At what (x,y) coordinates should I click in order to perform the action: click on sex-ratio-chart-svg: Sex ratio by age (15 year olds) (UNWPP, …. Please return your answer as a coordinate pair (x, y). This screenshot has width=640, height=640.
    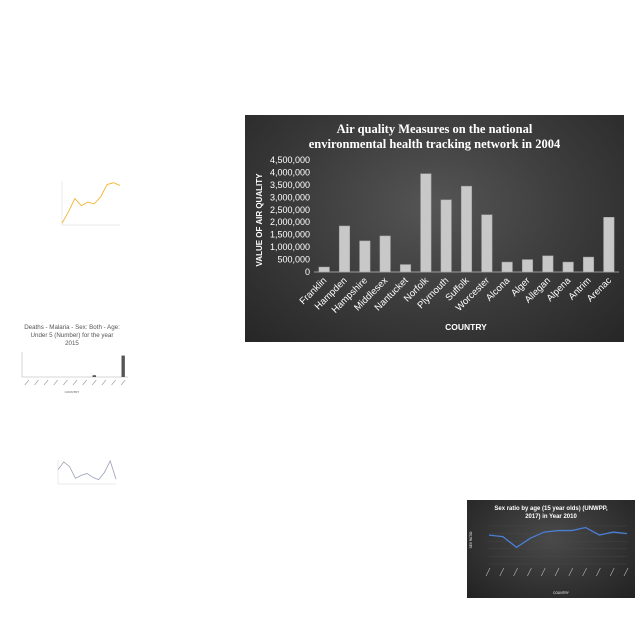
    Looking at the image, I should click on (549, 550).